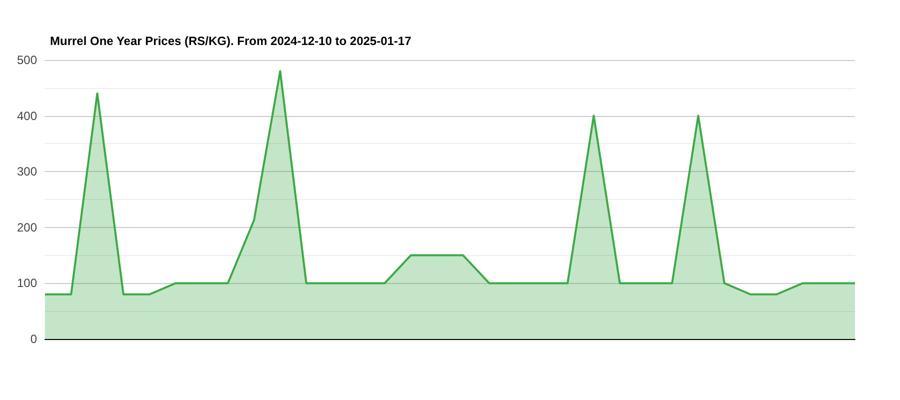 The image size is (900, 400). What do you see at coordinates (27, 115) in the screenshot?
I see `y-tick-label: 400` at bounding box center [27, 115].